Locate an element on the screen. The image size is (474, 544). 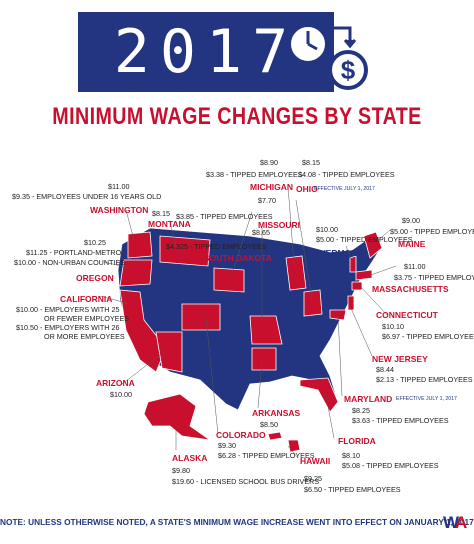
arkansas-label: ARKANSAS is located at coordinates (276, 413).